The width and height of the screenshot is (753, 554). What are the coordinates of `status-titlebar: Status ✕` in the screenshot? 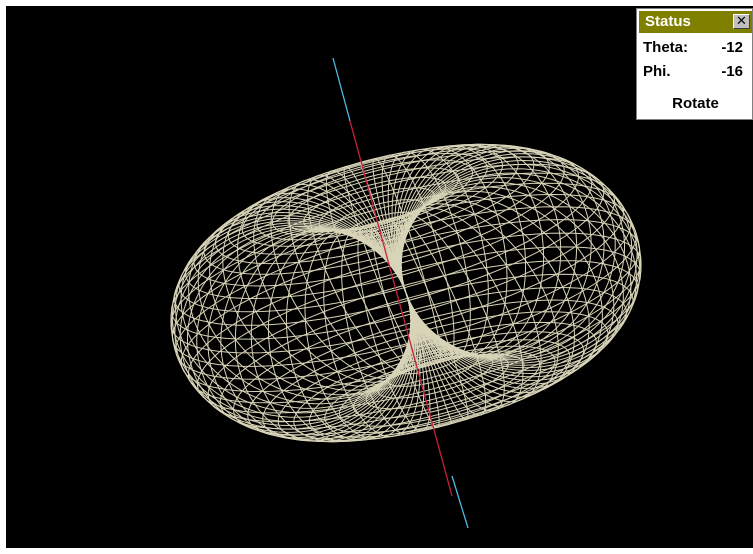 It's located at (695, 22).